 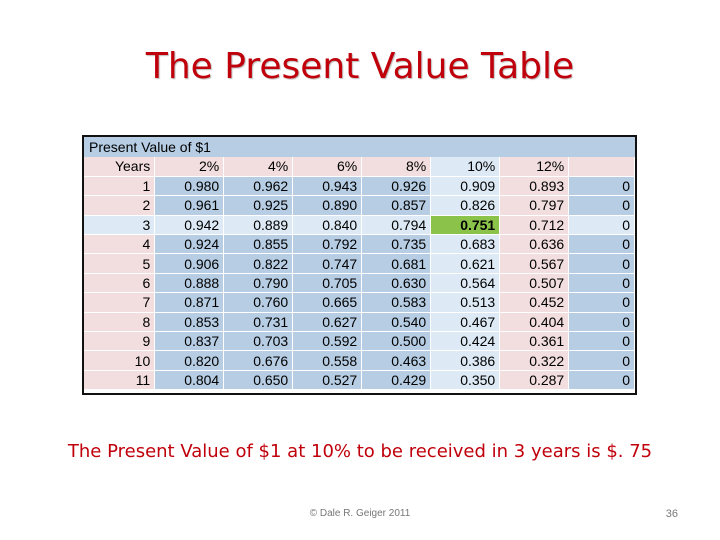 I want to click on factor-cell: 0.857, so click(x=396, y=205).